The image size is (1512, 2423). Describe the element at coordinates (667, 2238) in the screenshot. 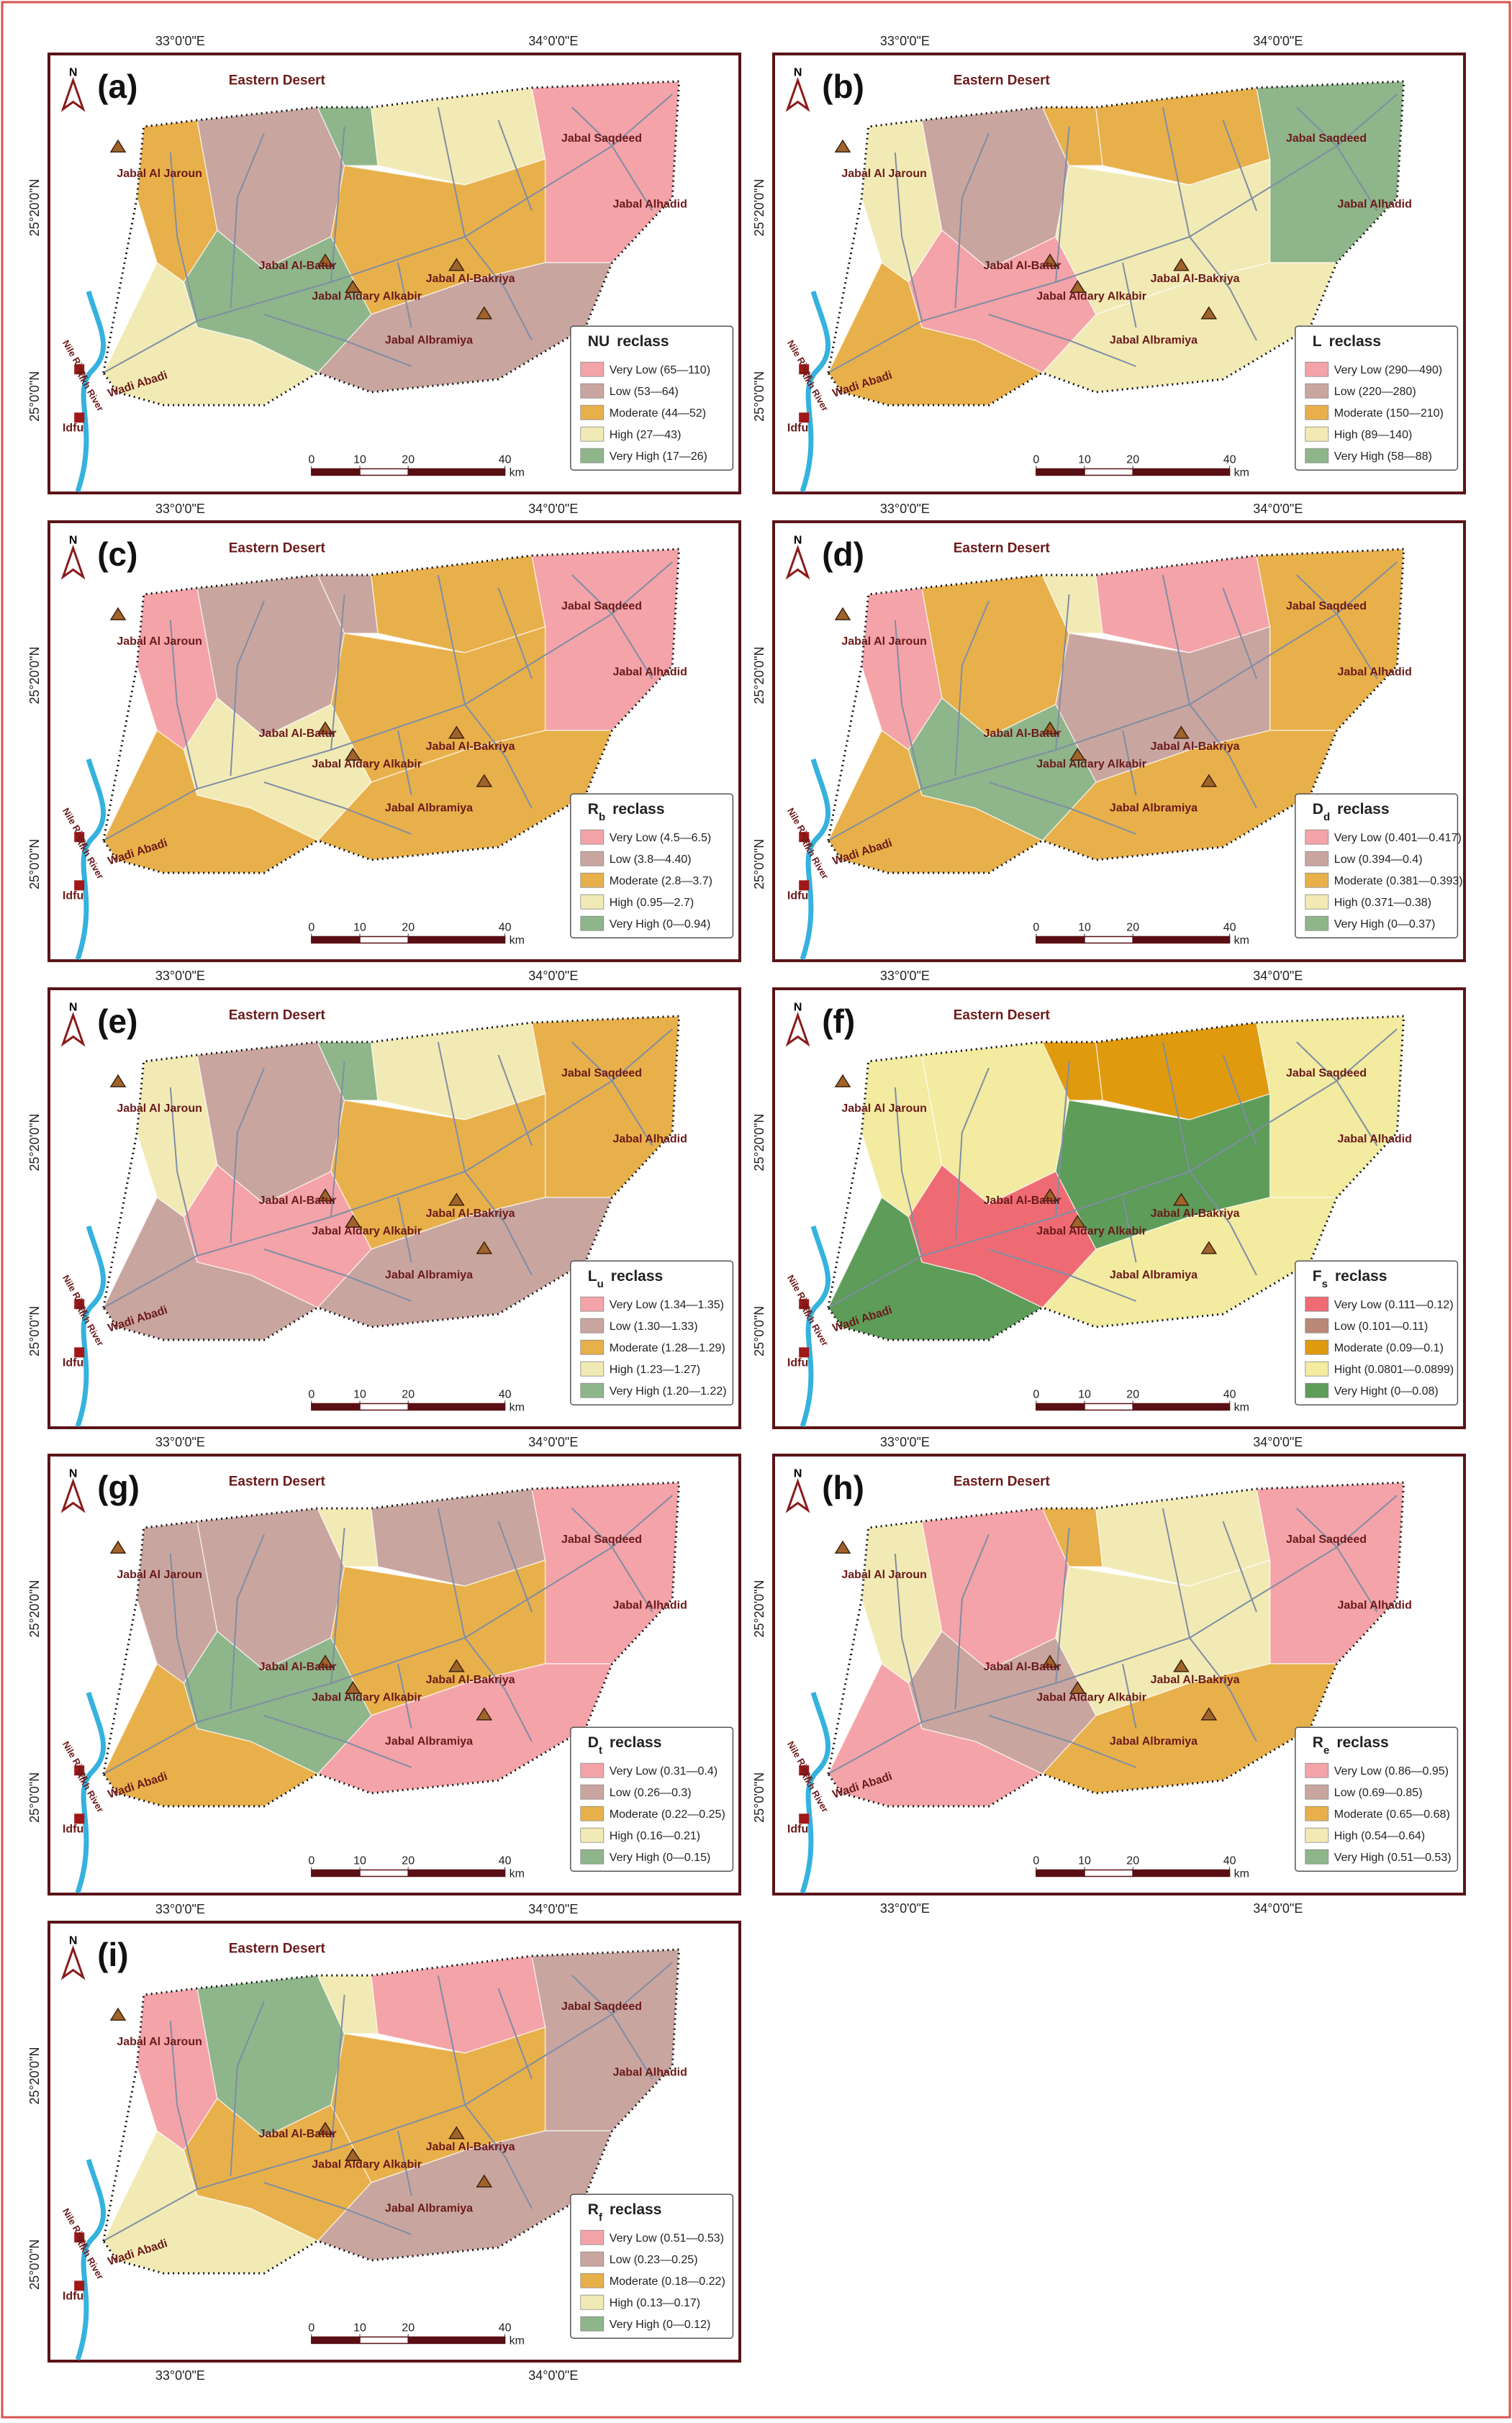

I see `legend-label: Very Low (0.51—0.53)` at that location.